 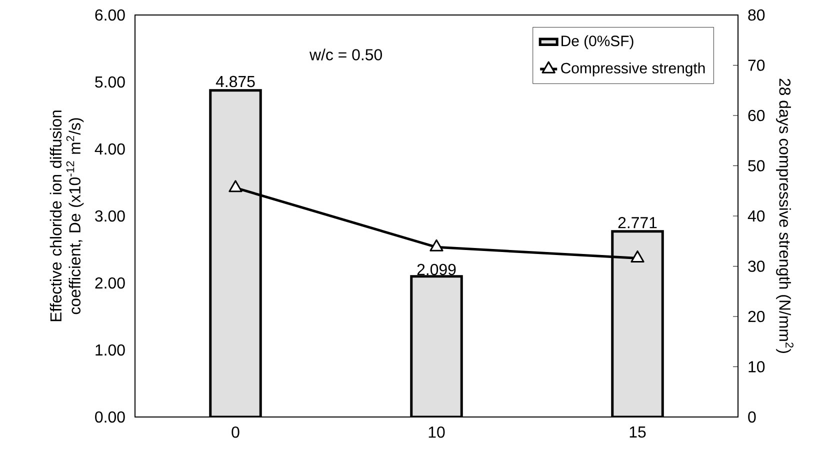 What do you see at coordinates (109, 149) in the screenshot?
I see `y-tick-label: 4.00` at bounding box center [109, 149].